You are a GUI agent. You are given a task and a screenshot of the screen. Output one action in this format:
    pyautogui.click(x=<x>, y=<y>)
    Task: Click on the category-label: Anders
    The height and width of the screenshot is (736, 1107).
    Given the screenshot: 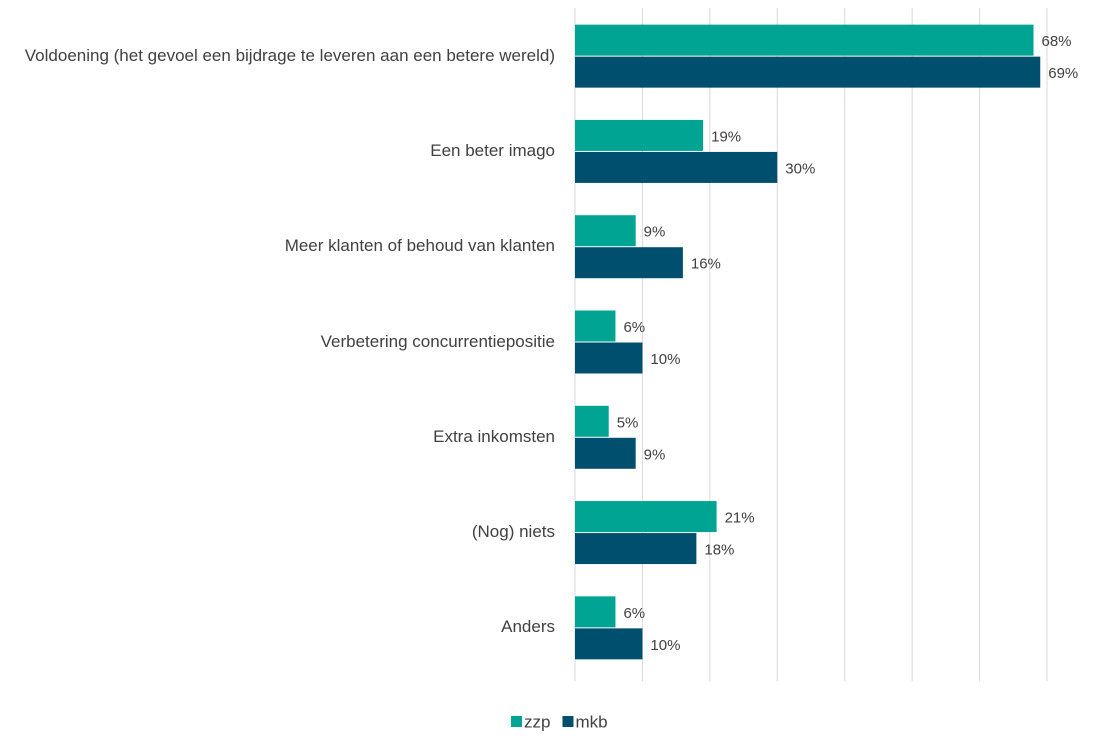 What is the action you would take?
    pyautogui.click(x=528, y=627)
    